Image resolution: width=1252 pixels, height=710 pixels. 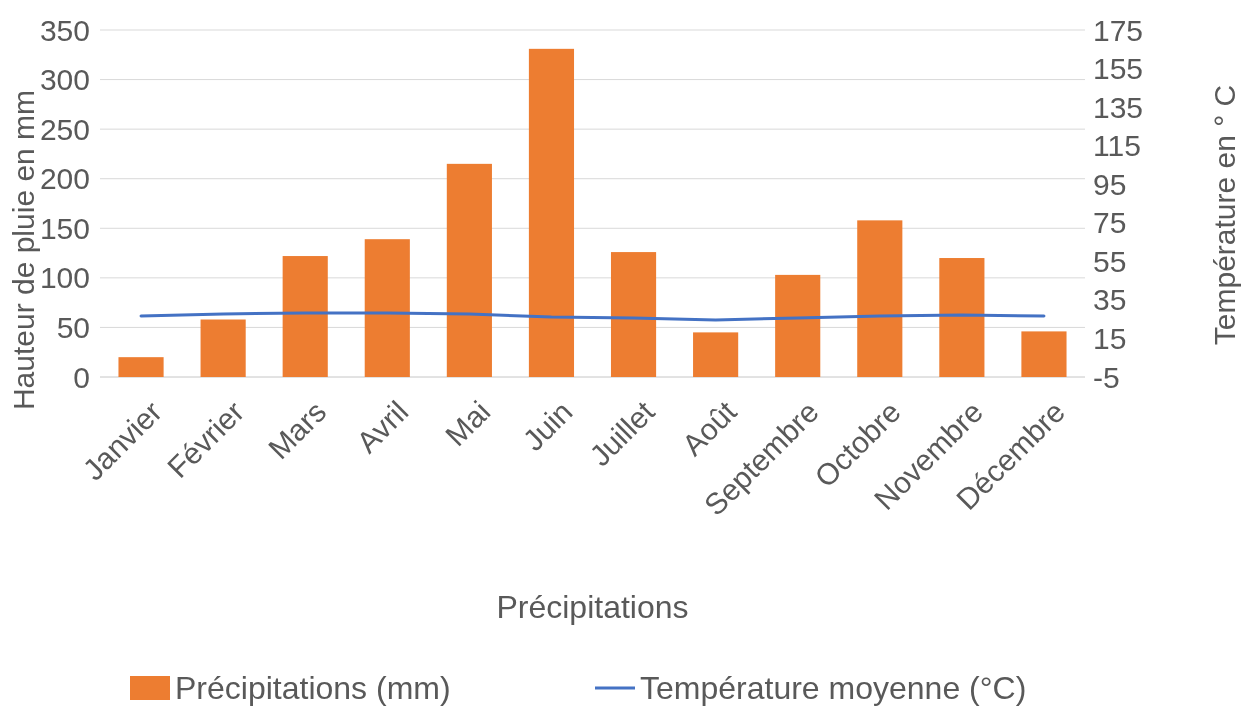 I want to click on y-tick-label: 0, so click(x=81, y=377).